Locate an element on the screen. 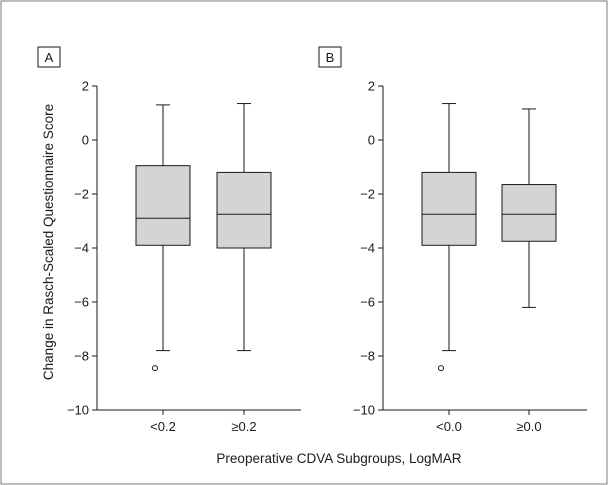  x-axis-title: Preoperative CDVA Subgroups, LogMAR is located at coordinates (338, 458).